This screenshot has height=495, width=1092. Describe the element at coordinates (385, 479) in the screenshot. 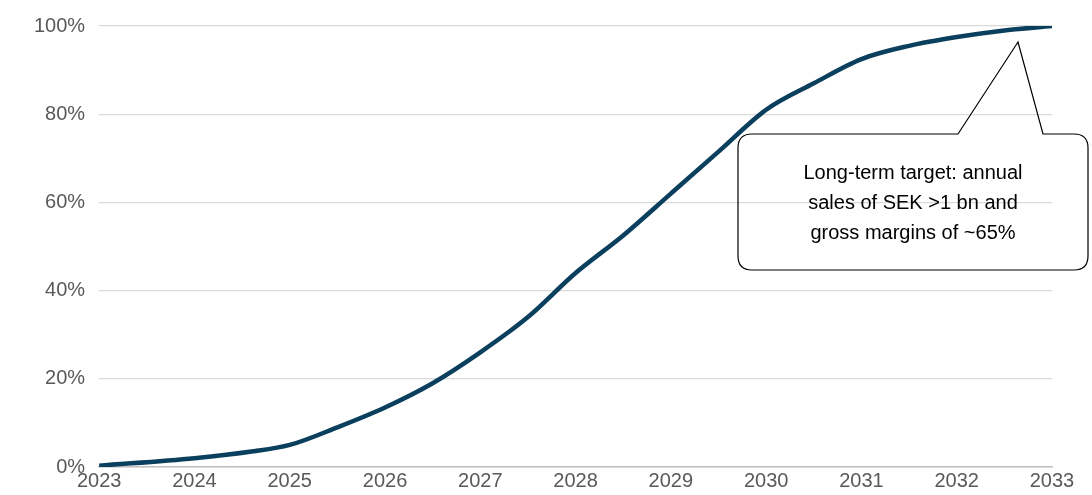

I see `x-tick-label: 2026` at that location.